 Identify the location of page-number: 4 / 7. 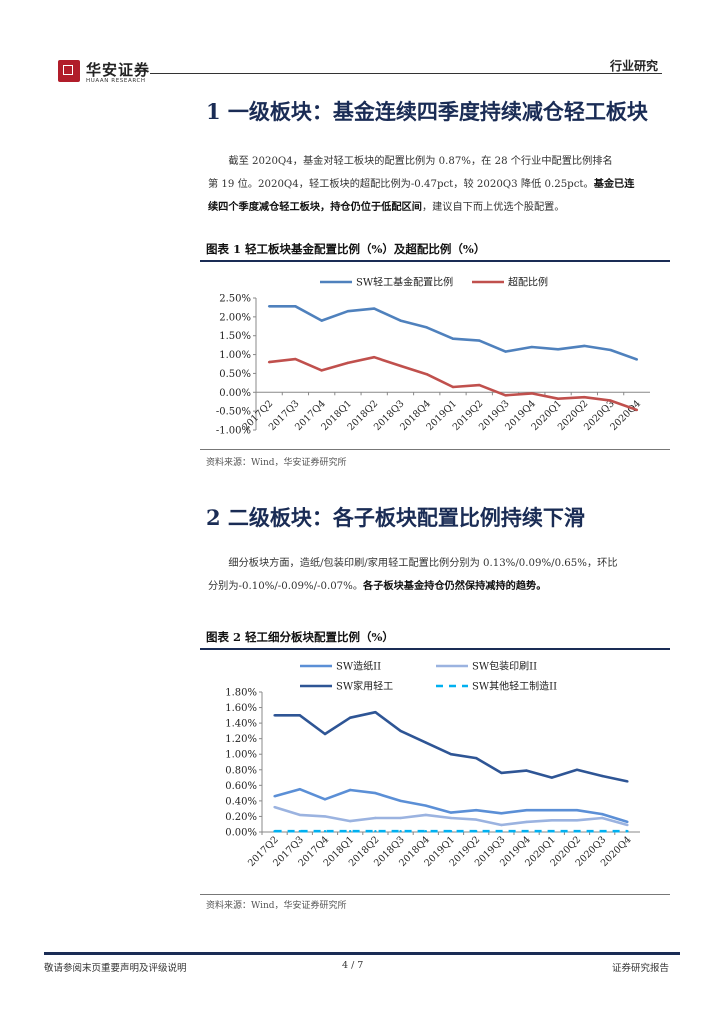
(353, 965).